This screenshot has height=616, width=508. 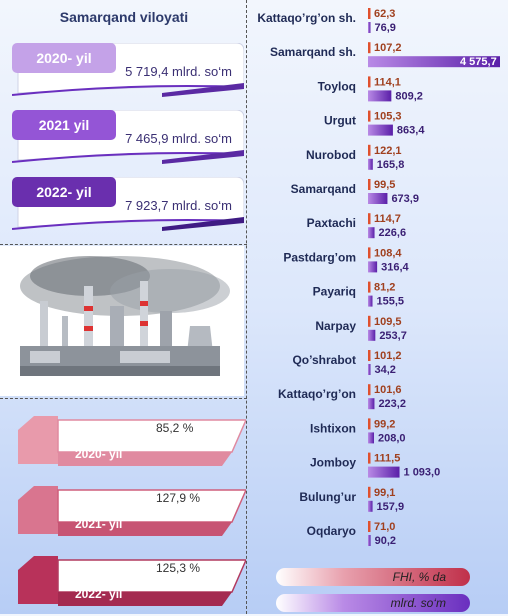 I want to click on year-label: 2021 yil, so click(x=64, y=125).